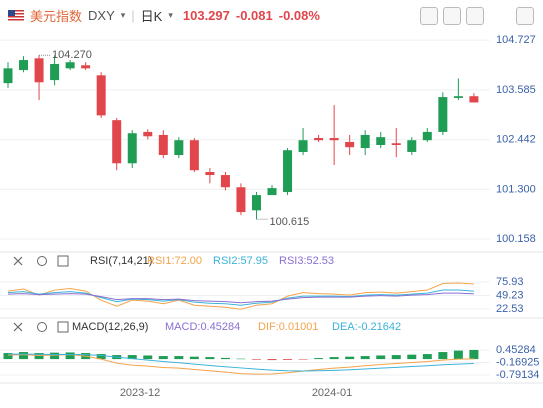 The height and width of the screenshot is (408, 543). What do you see at coordinates (121, 261) in the screenshot?
I see `panel-title: RSI(7,14,21)` at bounding box center [121, 261].